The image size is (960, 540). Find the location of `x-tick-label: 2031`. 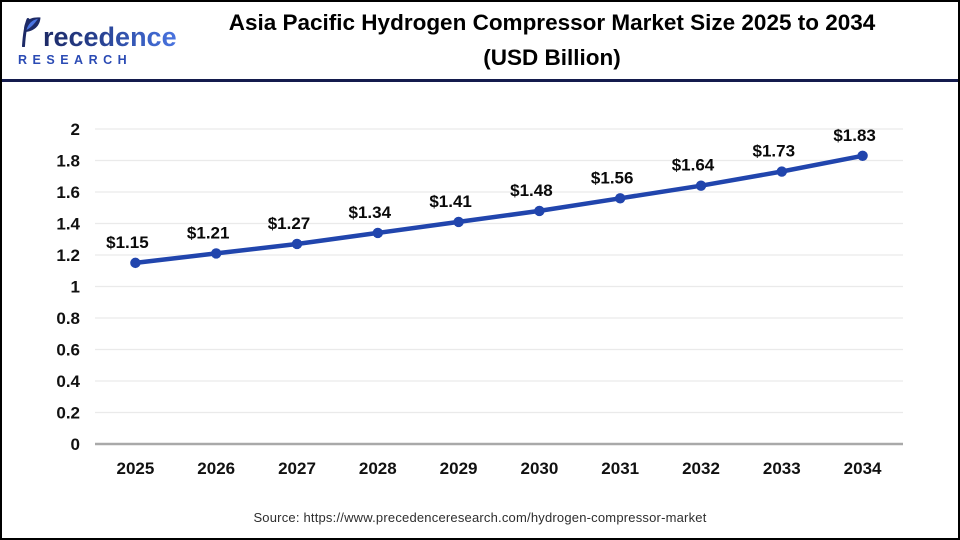

x-tick-label: 2031 is located at coordinates (620, 468).